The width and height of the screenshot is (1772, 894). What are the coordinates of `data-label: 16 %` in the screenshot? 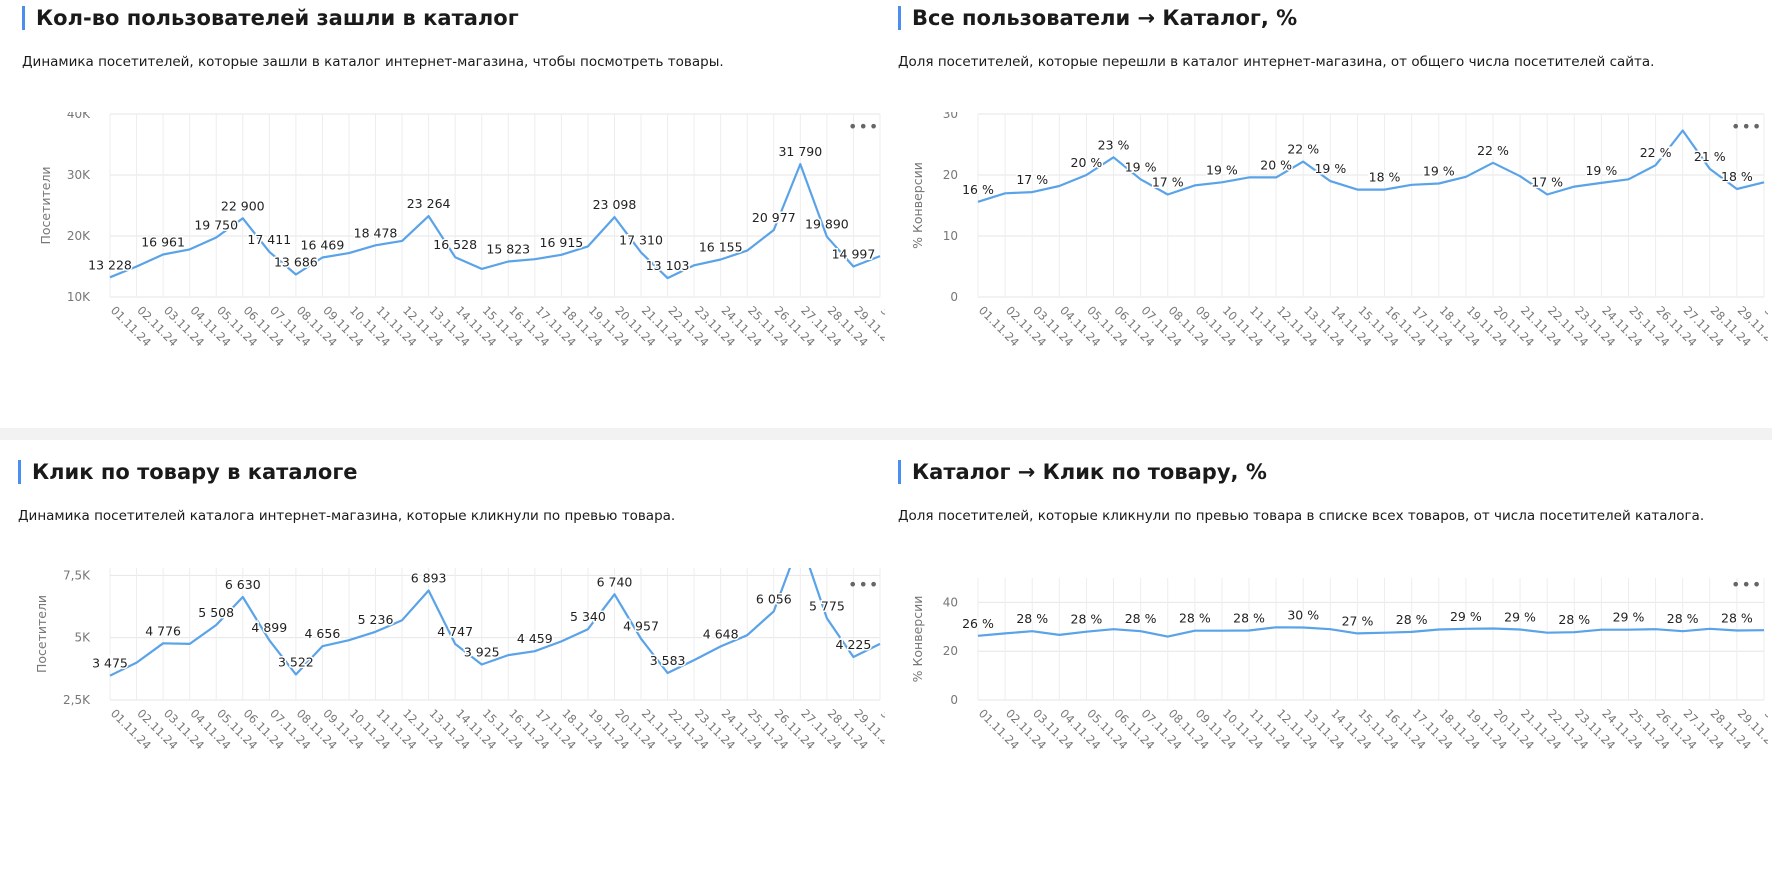 It's located at (978, 189).